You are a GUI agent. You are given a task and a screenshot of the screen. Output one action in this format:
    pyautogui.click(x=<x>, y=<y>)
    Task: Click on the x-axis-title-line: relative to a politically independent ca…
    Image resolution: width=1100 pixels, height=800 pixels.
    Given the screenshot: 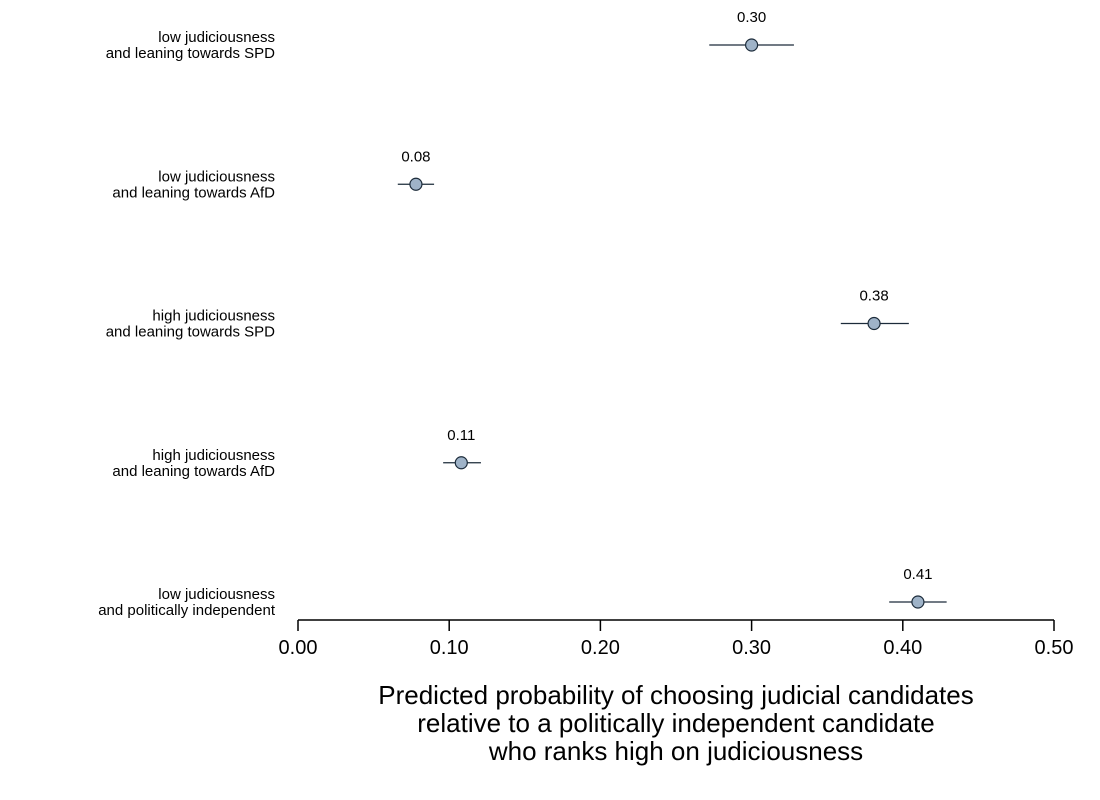 What is the action you would take?
    pyautogui.click(x=675, y=723)
    